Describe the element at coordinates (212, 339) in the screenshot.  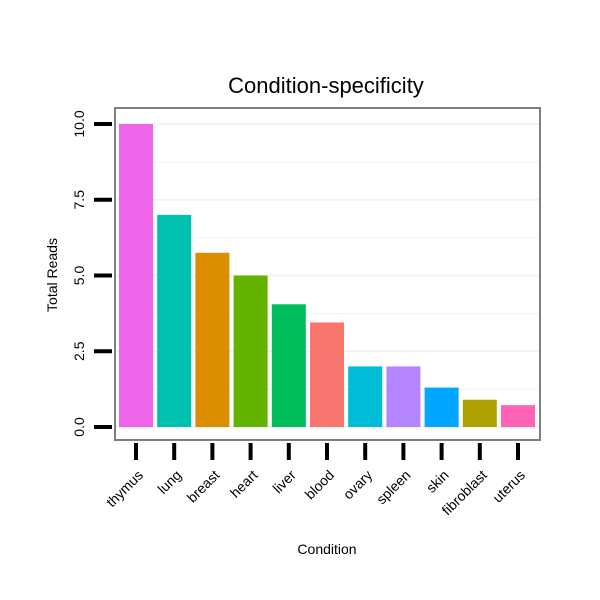
I see `bar-breast` at that location.